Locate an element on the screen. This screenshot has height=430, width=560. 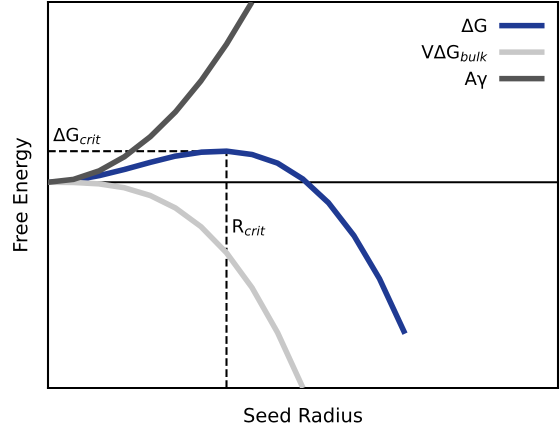
legend-label: ΔG is located at coordinates (473, 25).